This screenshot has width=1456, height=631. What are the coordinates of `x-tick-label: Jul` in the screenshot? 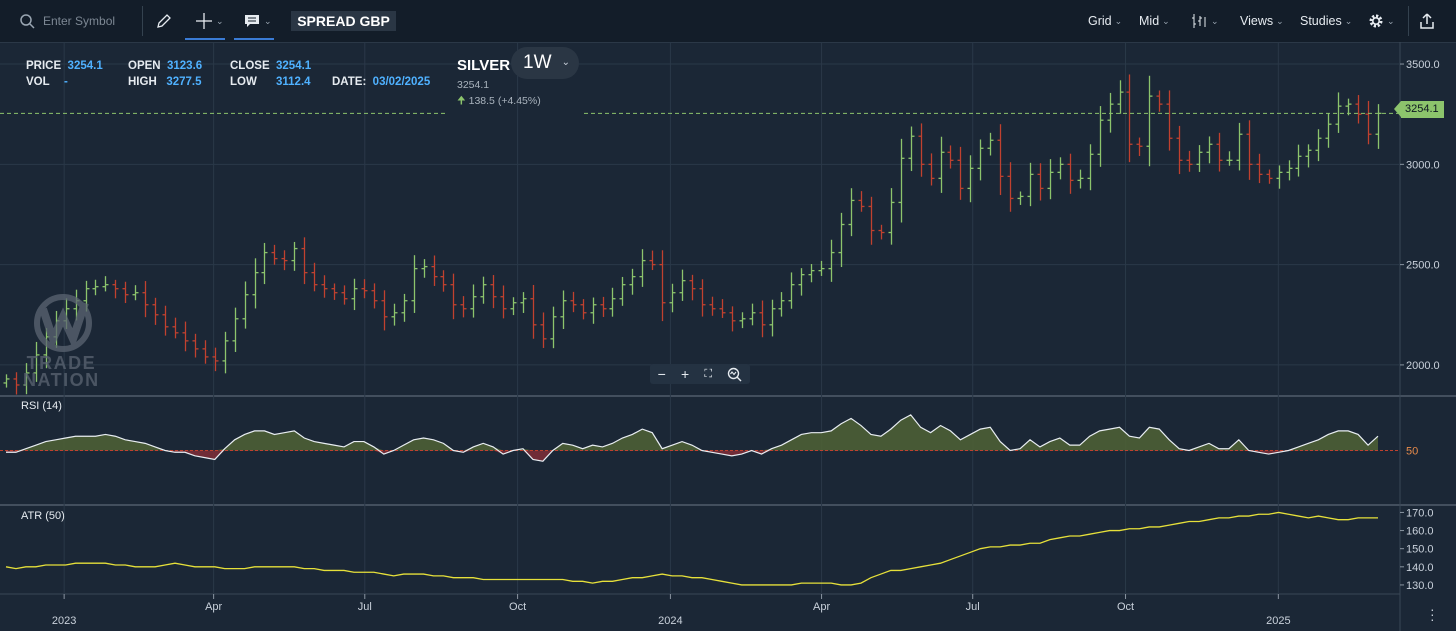 It's located at (973, 607).